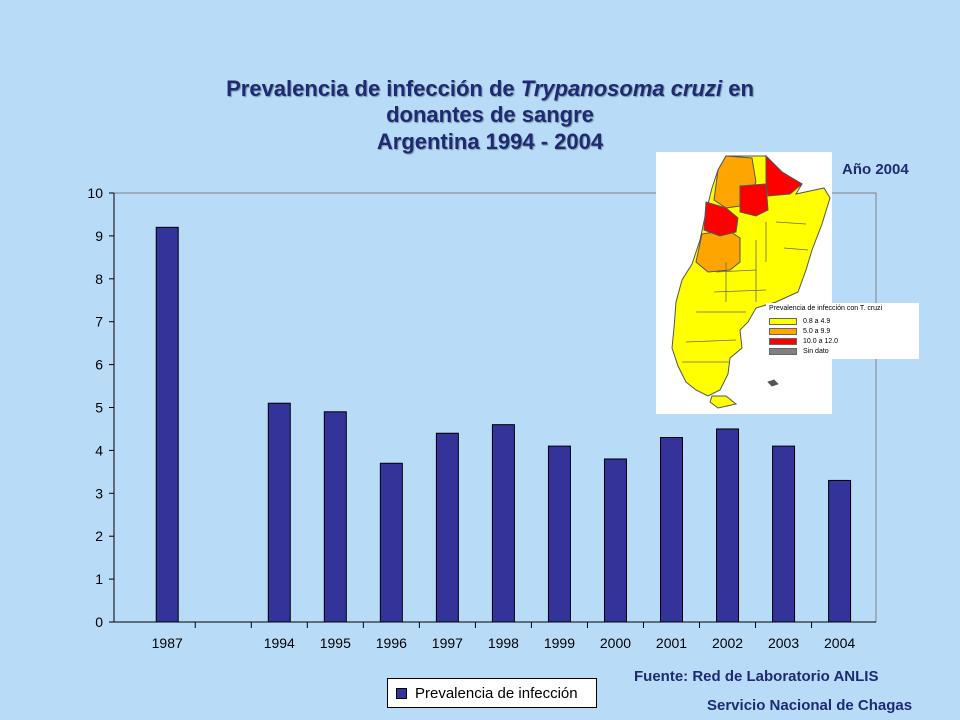 This screenshot has width=960, height=720. Describe the element at coordinates (167, 643) in the screenshot. I see `x-tick-label: 1987` at that location.